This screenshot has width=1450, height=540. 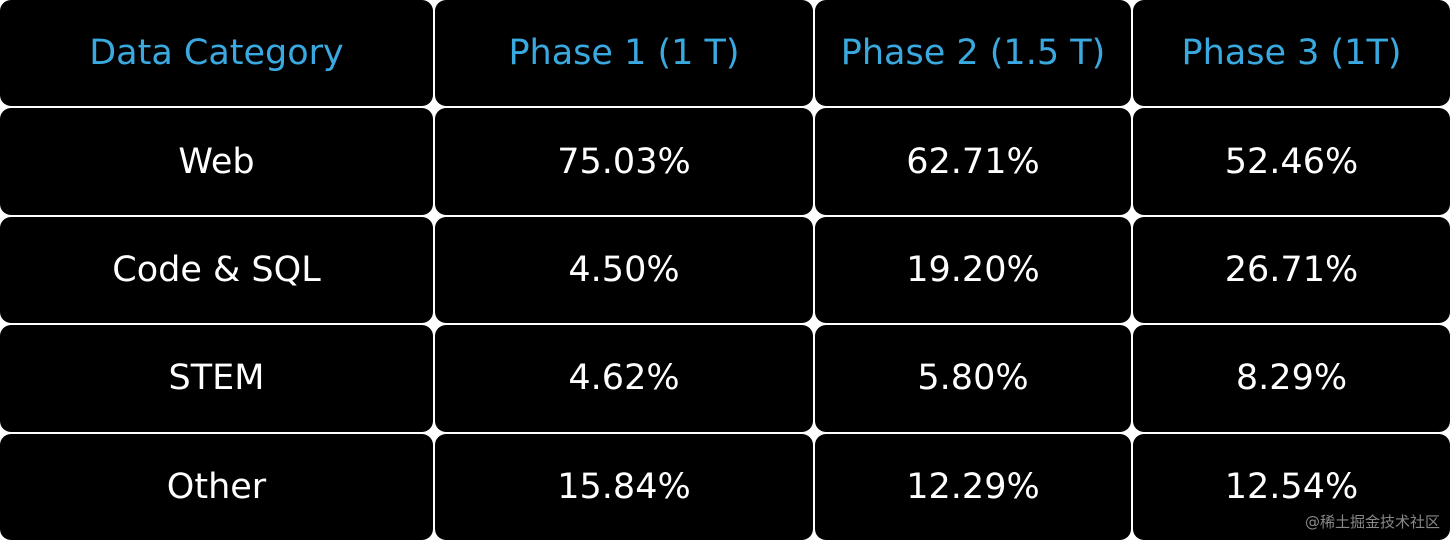 I want to click on value-cell: 8.29%, so click(x=1291, y=378).